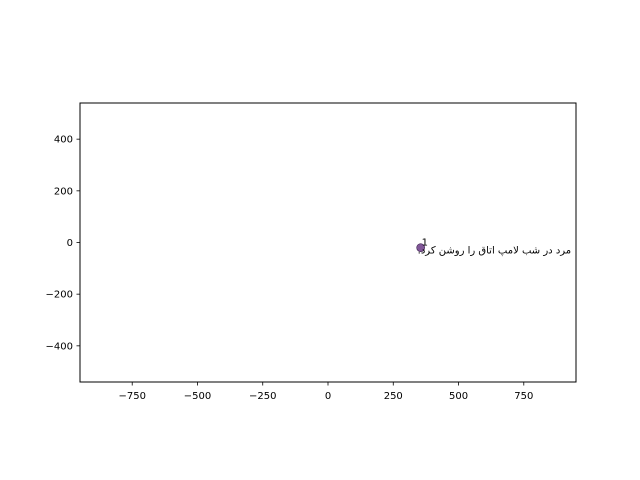 Image resolution: width=640 pixels, height=480 pixels. I want to click on data-point, so click(420, 247).